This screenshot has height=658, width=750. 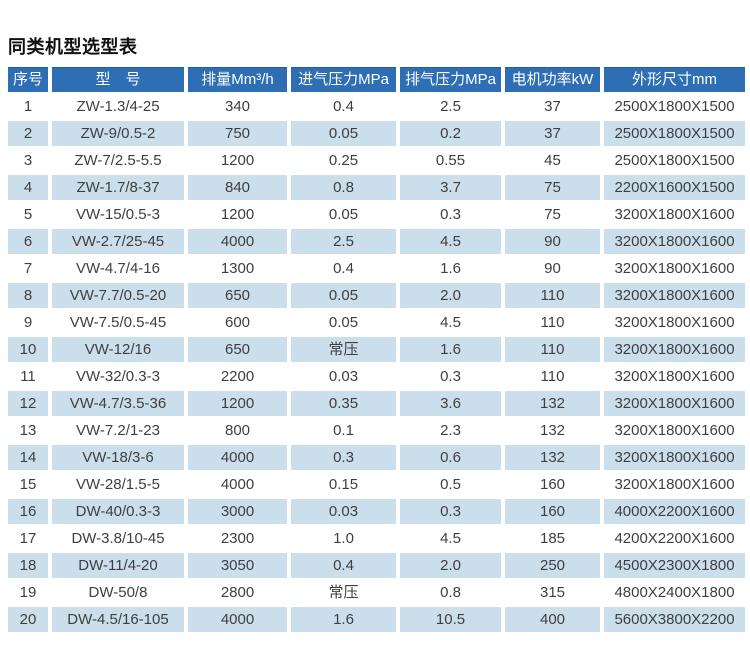 What do you see at coordinates (552, 160) in the screenshot?
I see `table-cell: 45` at bounding box center [552, 160].